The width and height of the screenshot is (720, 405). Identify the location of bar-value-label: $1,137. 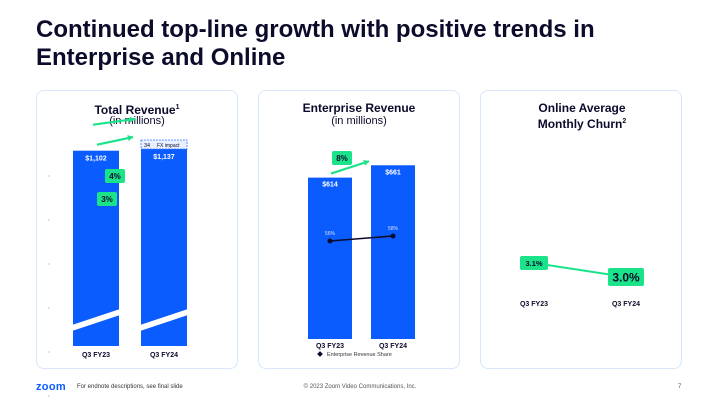
(164, 157).